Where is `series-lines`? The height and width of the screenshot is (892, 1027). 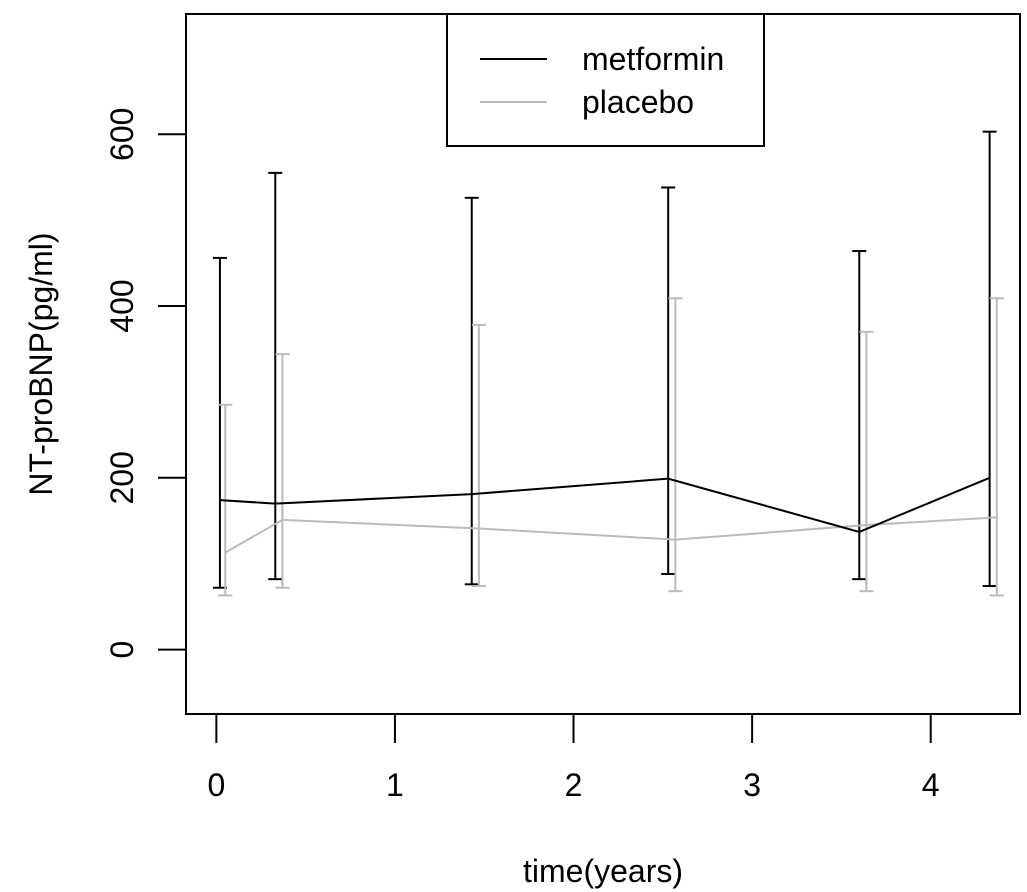 series-lines is located at coordinates (608, 515).